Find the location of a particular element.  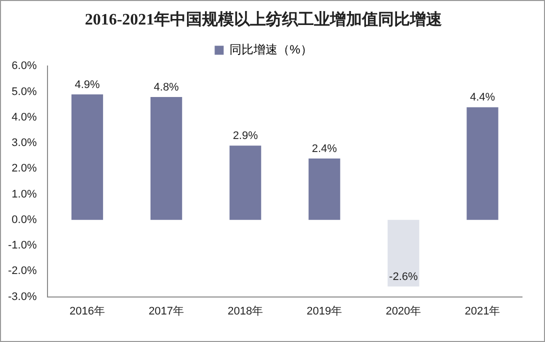

x-tick-label: 2019年 is located at coordinates (324, 311).